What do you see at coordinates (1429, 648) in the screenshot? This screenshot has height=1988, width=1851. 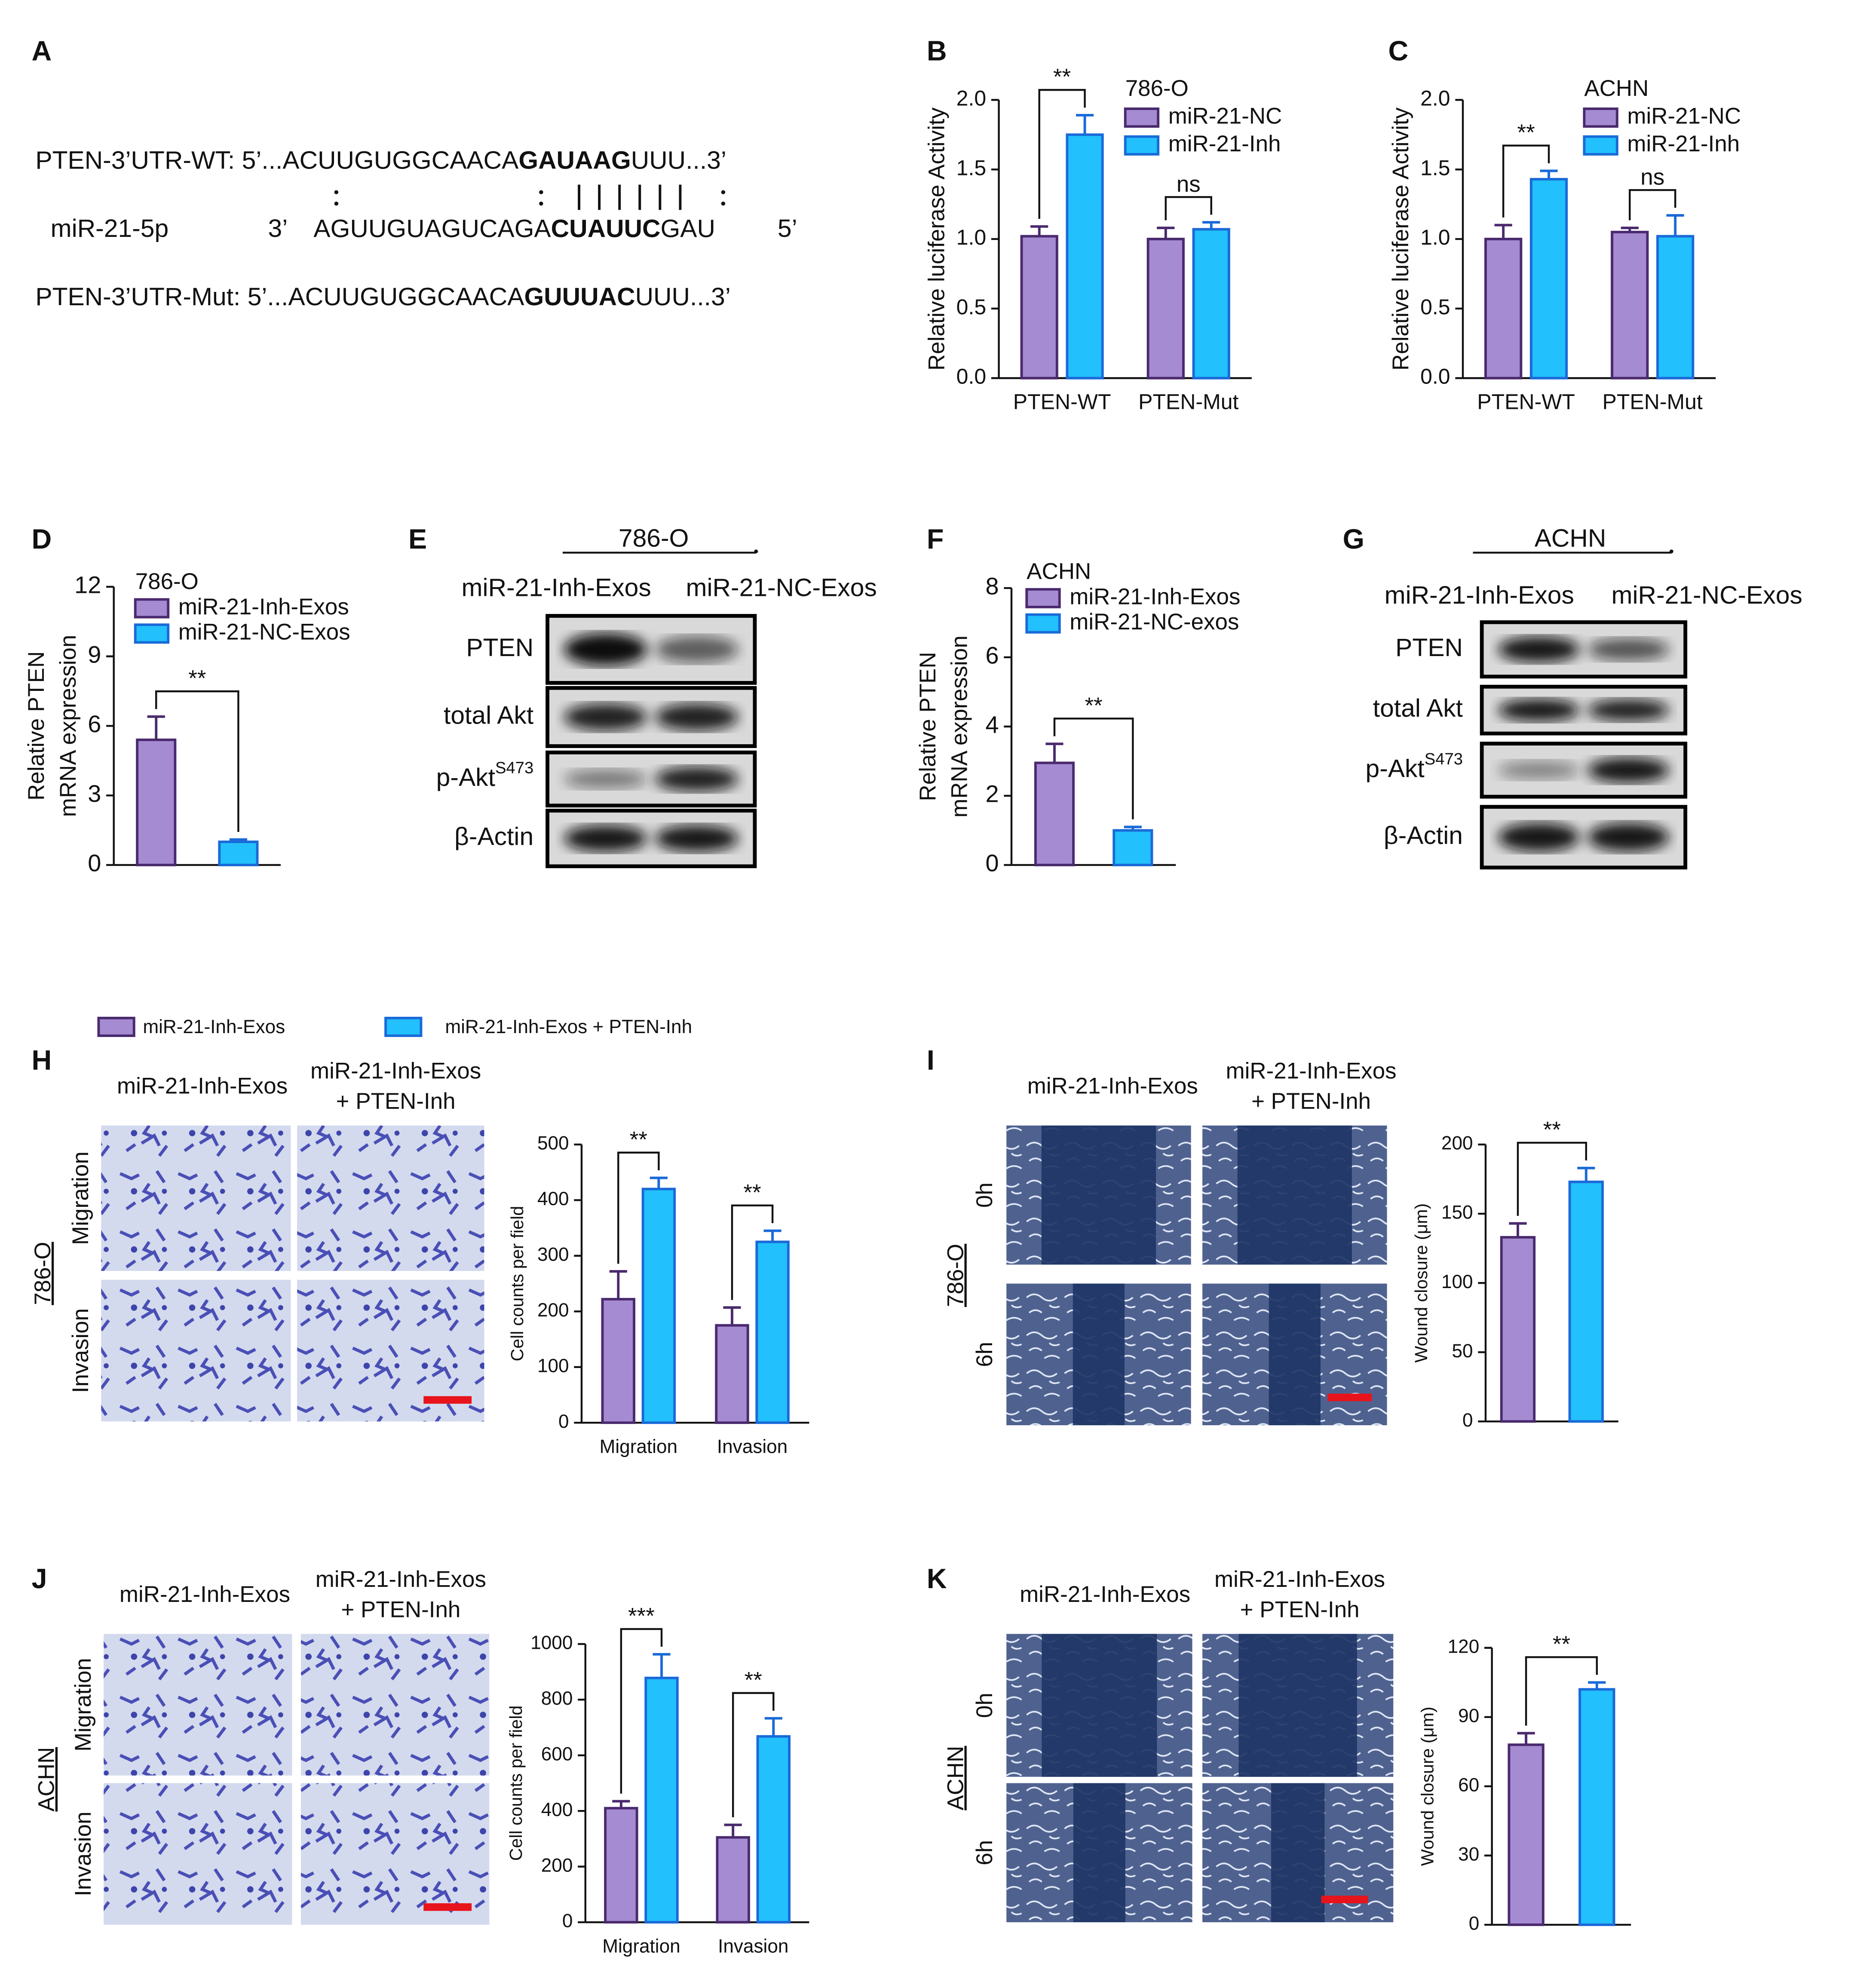 I see `blot-row: PTEN` at bounding box center [1429, 648].